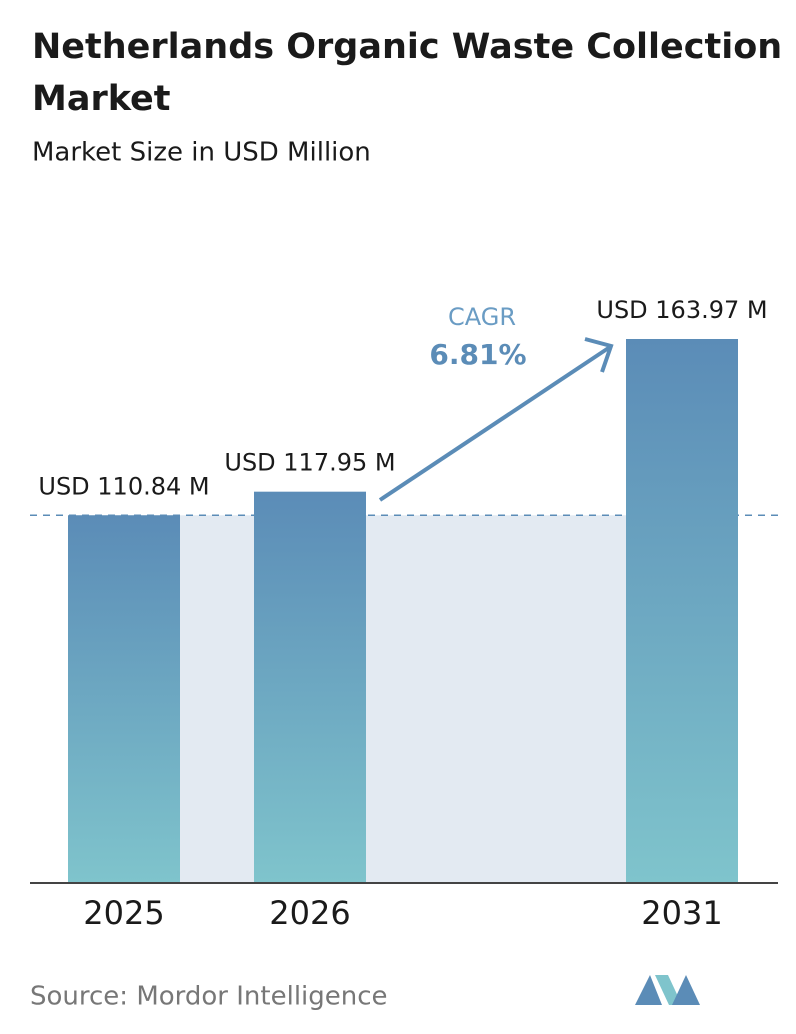 The width and height of the screenshot is (796, 1034). I want to click on x-tick-label: 2026, so click(309, 913).